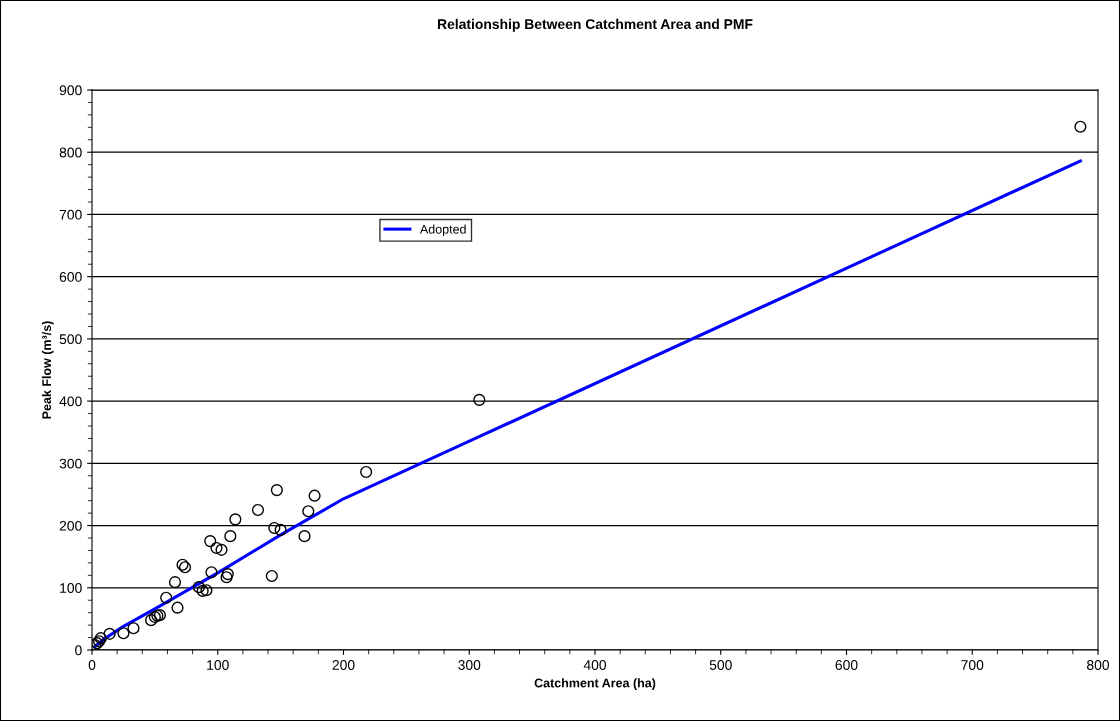 The width and height of the screenshot is (1120, 721). Describe the element at coordinates (70, 152) in the screenshot. I see `y-tick-label: 800` at that location.